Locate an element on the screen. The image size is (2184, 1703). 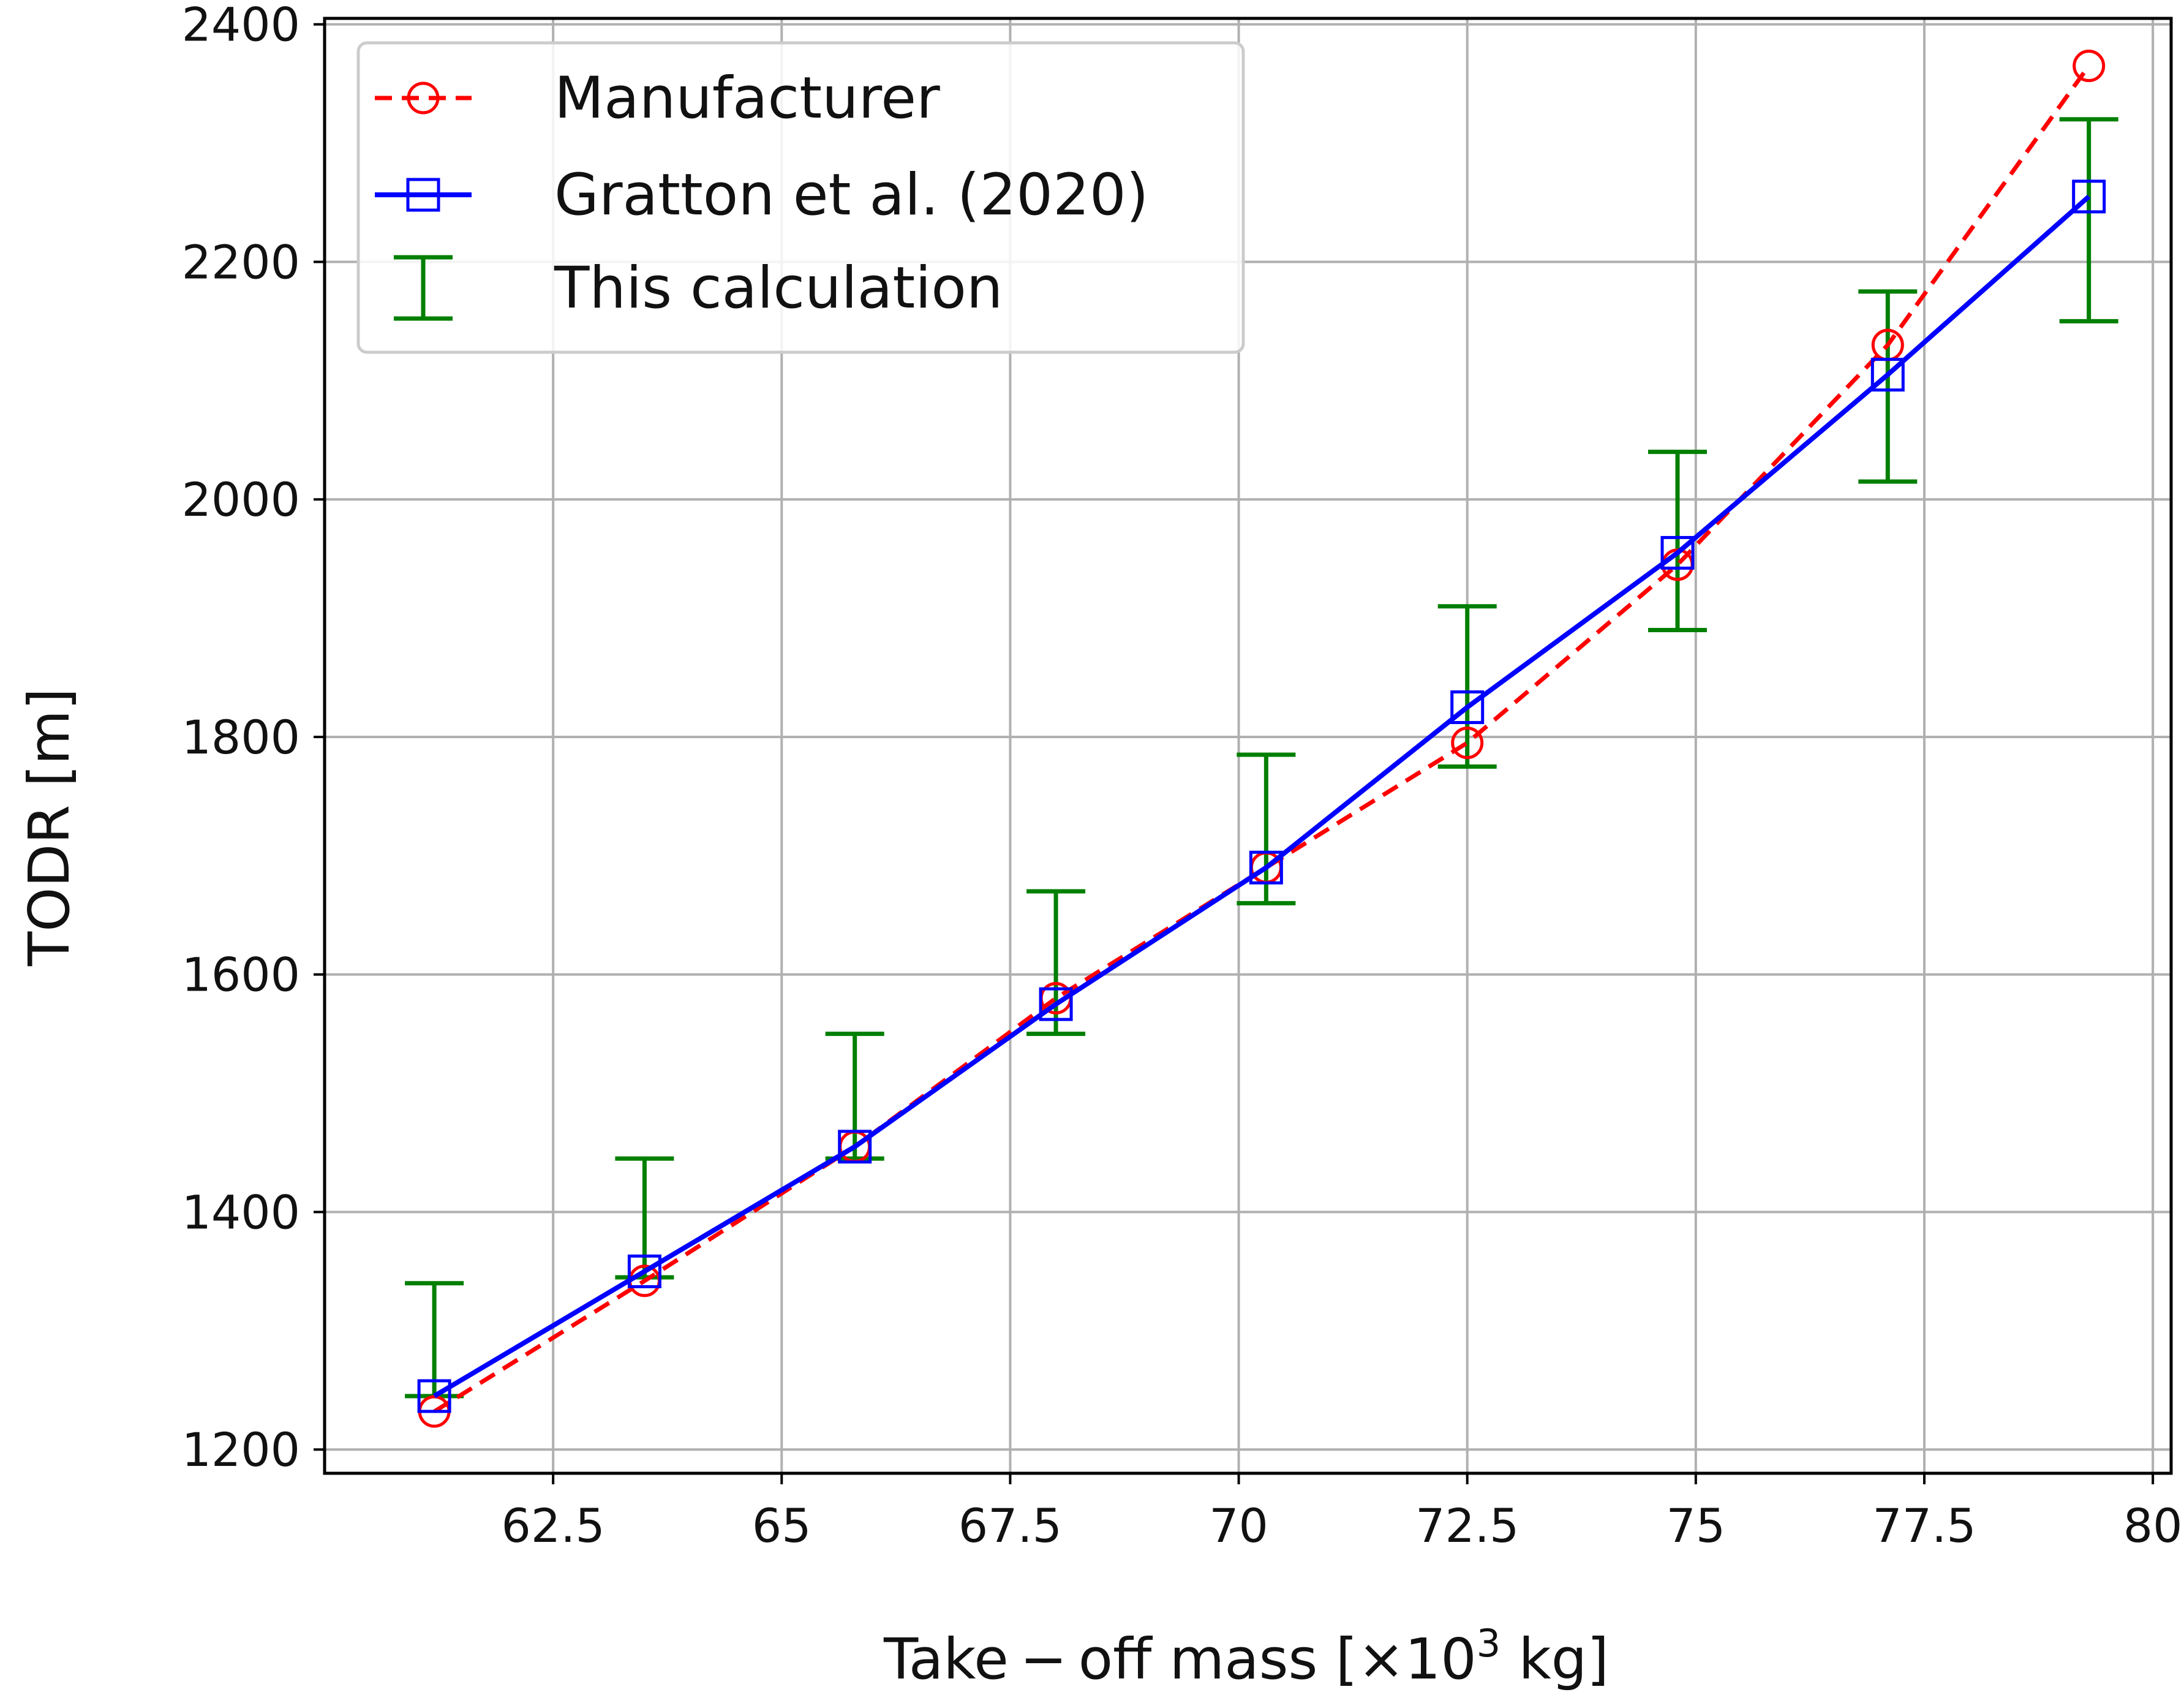
x-tick-label: 80 is located at coordinates (2153, 1525).